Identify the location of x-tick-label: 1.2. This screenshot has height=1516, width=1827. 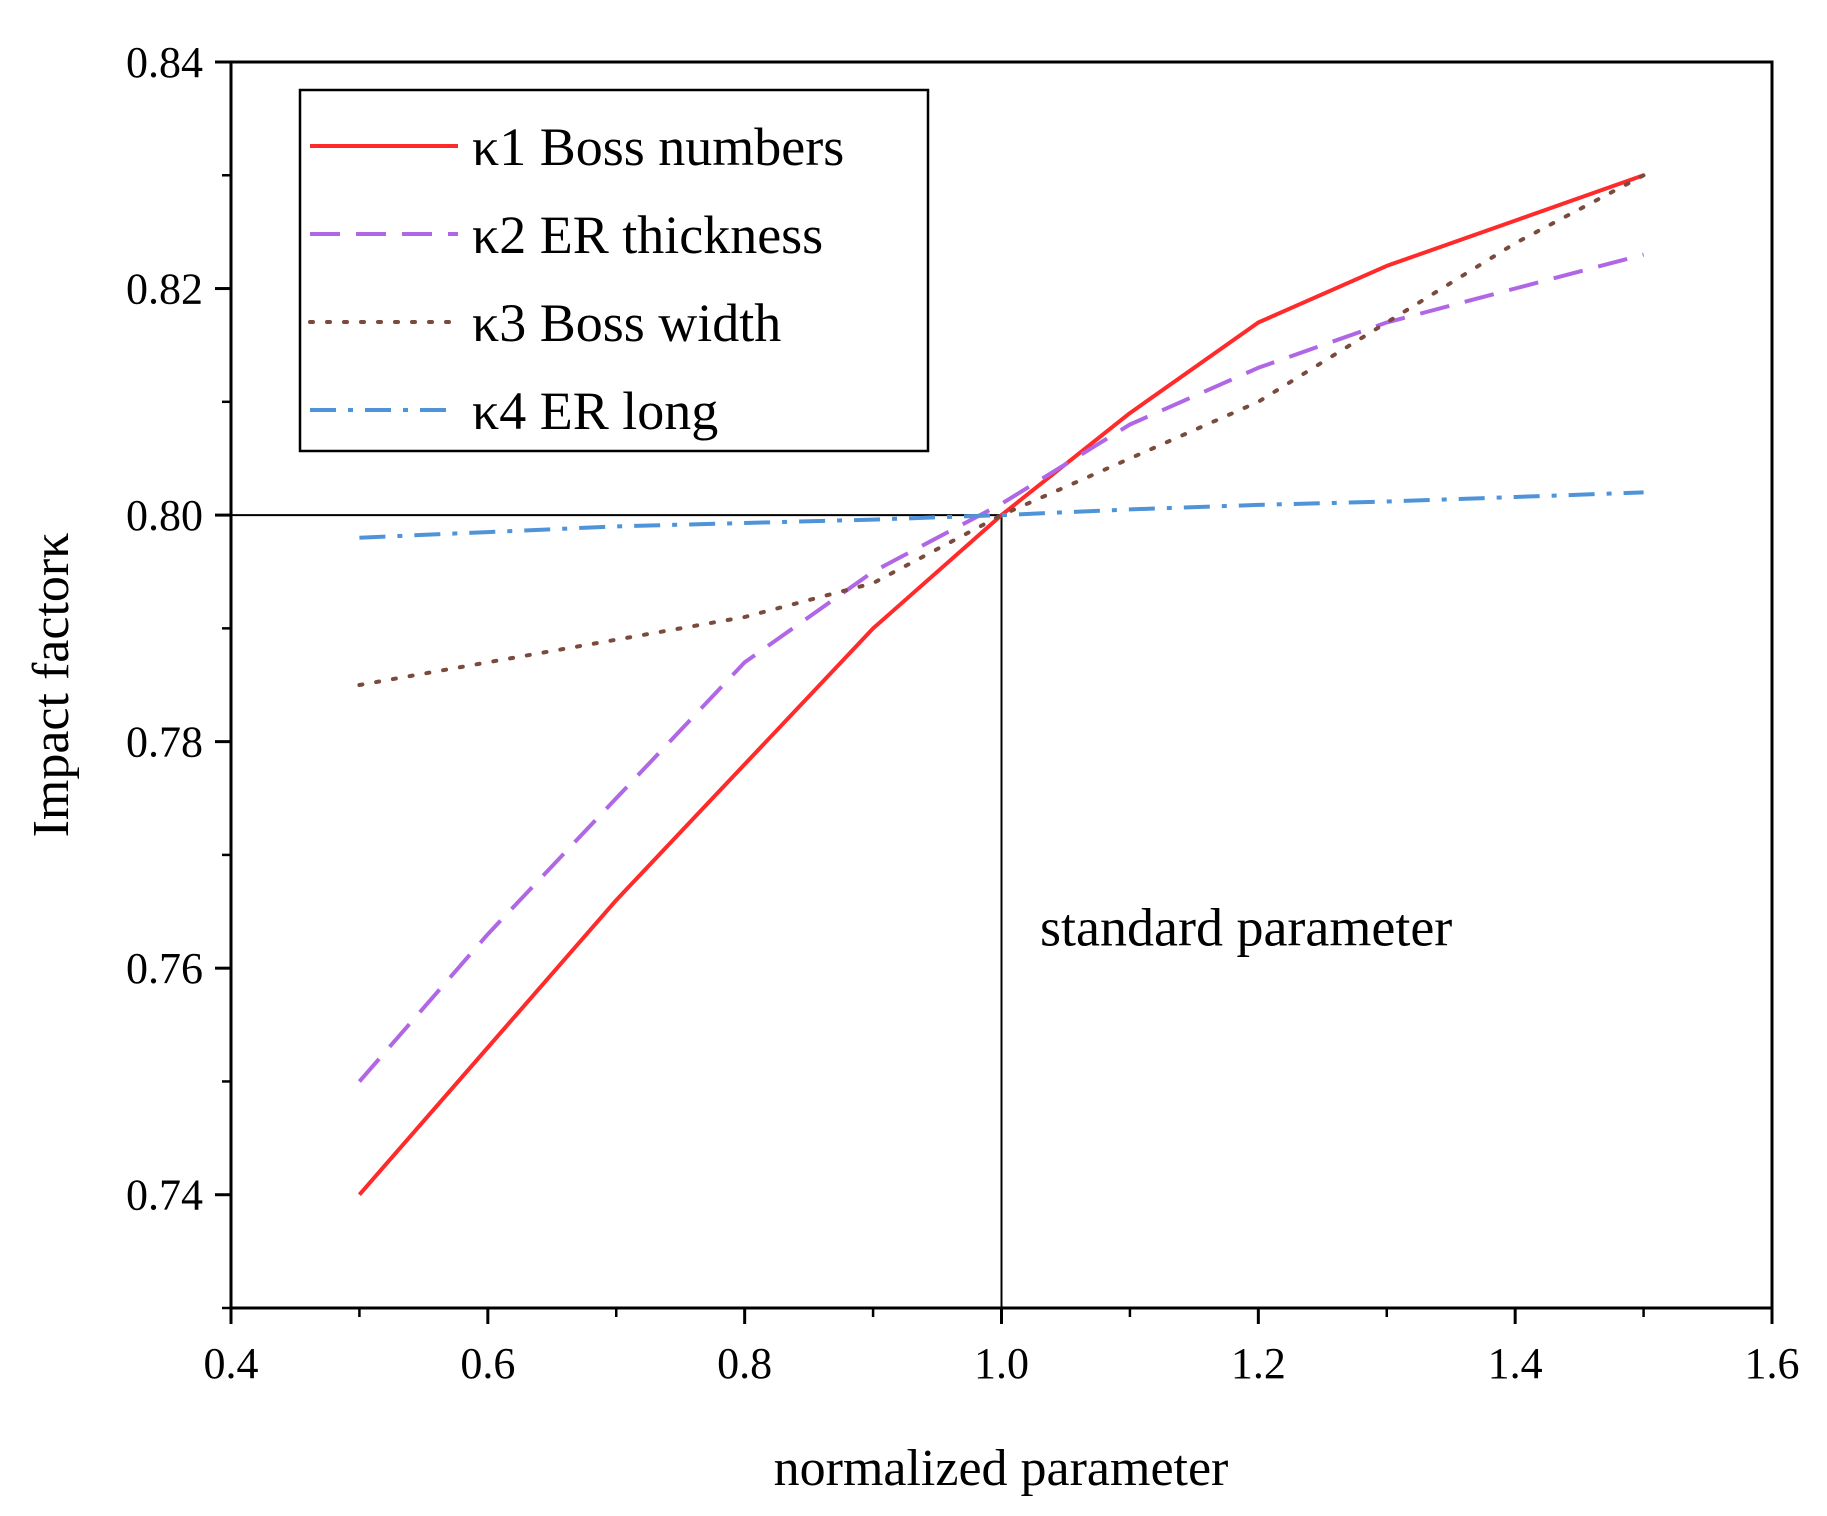
(1258, 1363).